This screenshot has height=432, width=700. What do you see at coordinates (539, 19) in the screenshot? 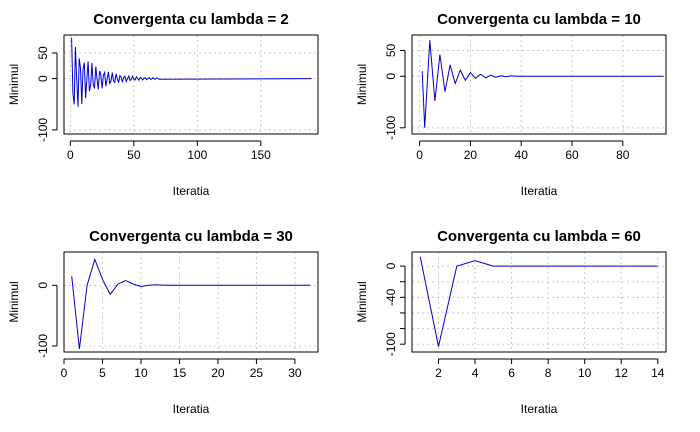
I see `chart-title: Convergenta cu lambda = 10` at bounding box center [539, 19].